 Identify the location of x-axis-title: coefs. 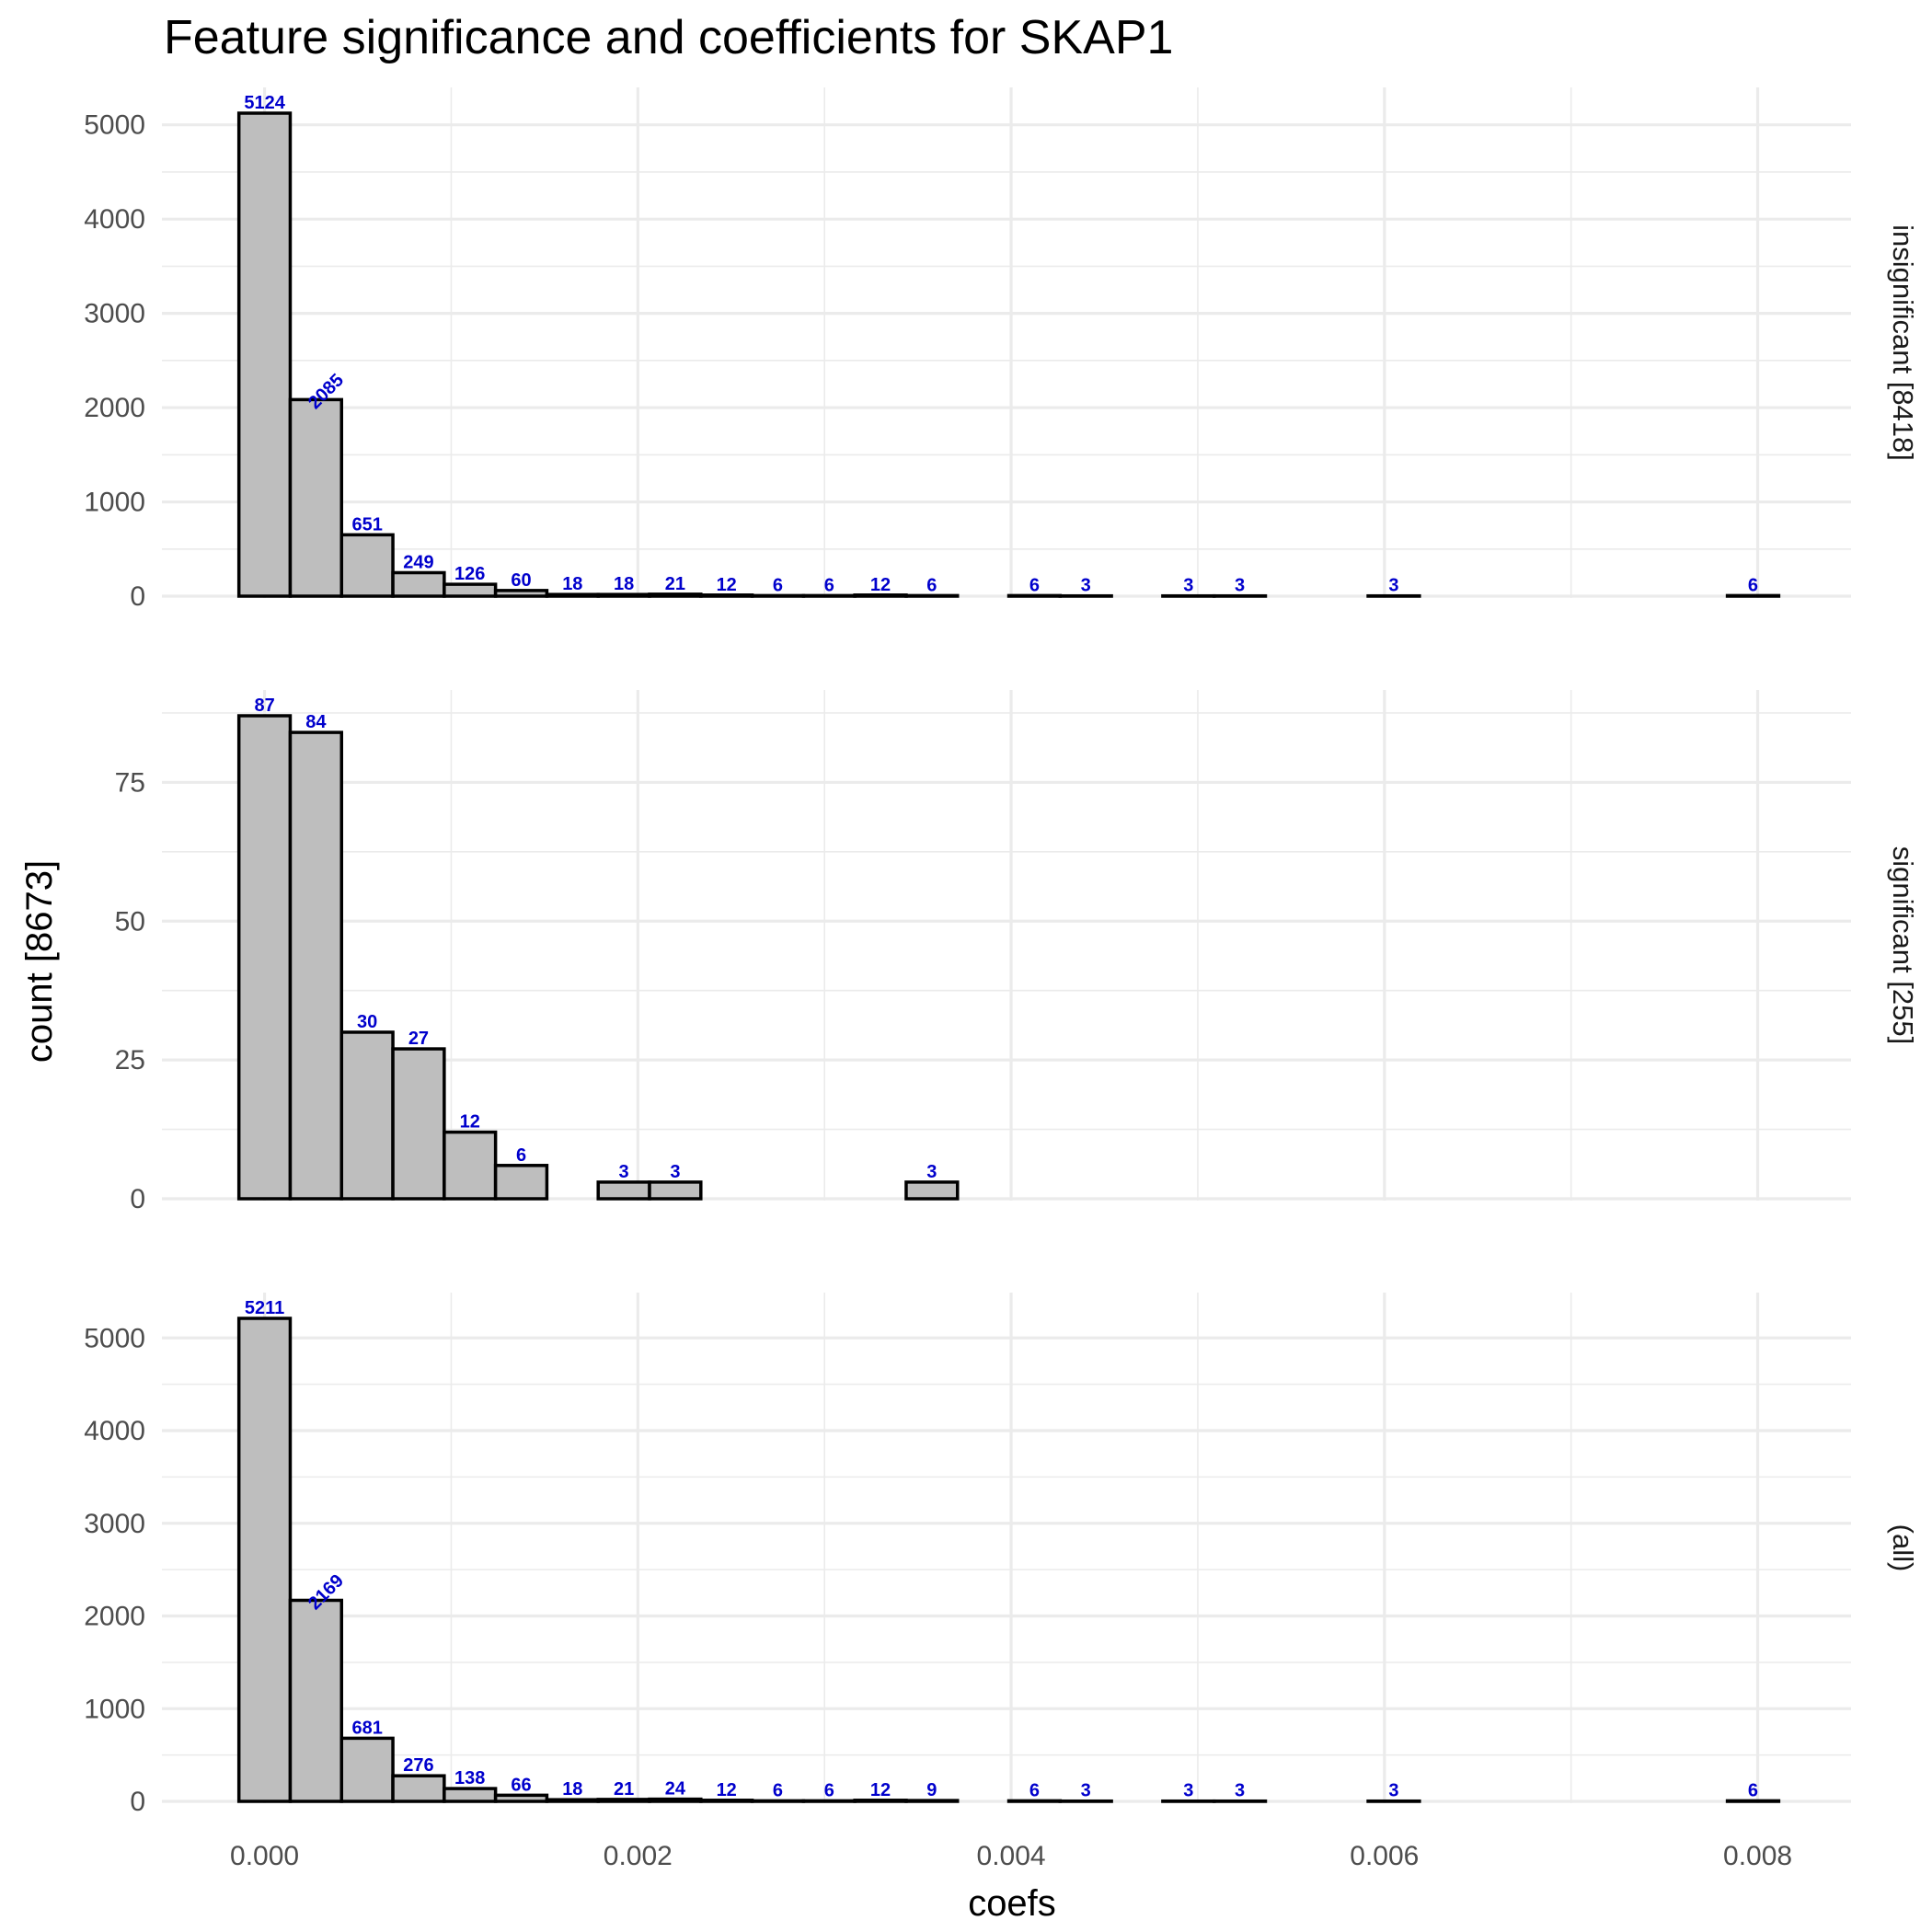
(1012, 1903).